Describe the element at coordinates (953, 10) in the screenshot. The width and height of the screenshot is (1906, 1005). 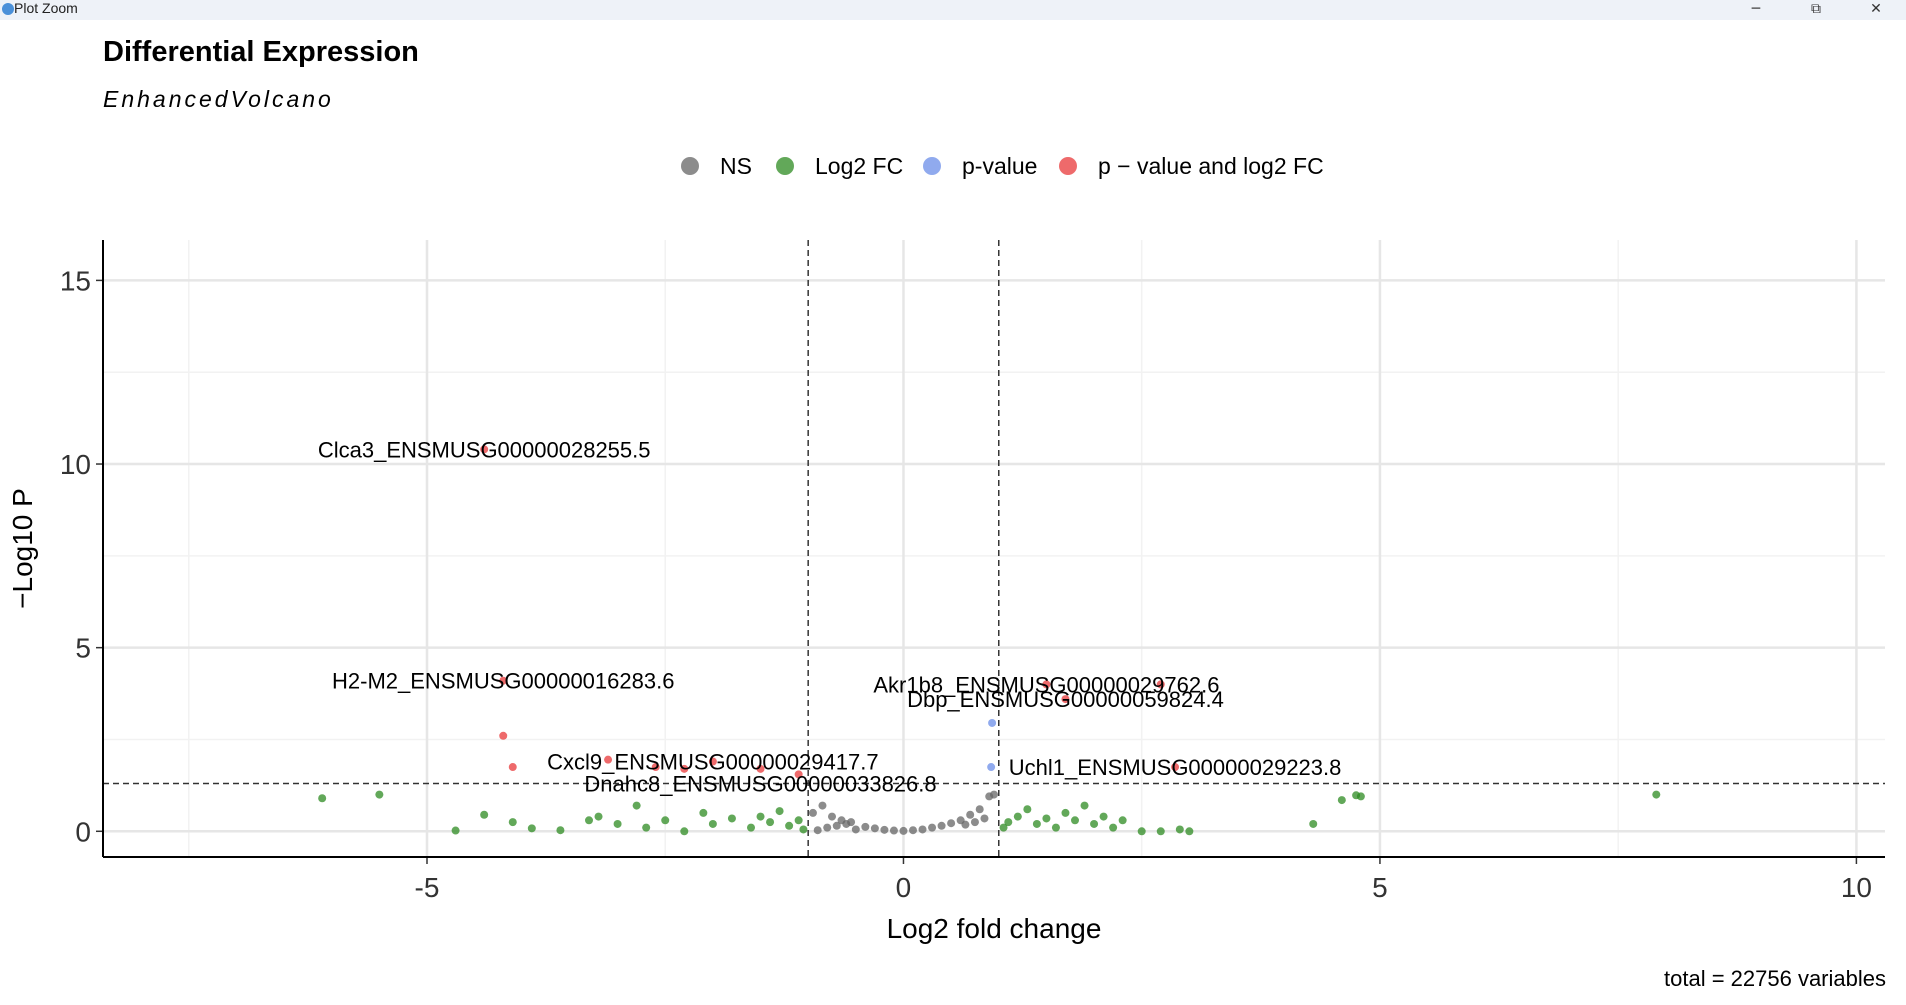
I see `window-titlebar: Plot Zoom ─ ⧉ ✕` at that location.